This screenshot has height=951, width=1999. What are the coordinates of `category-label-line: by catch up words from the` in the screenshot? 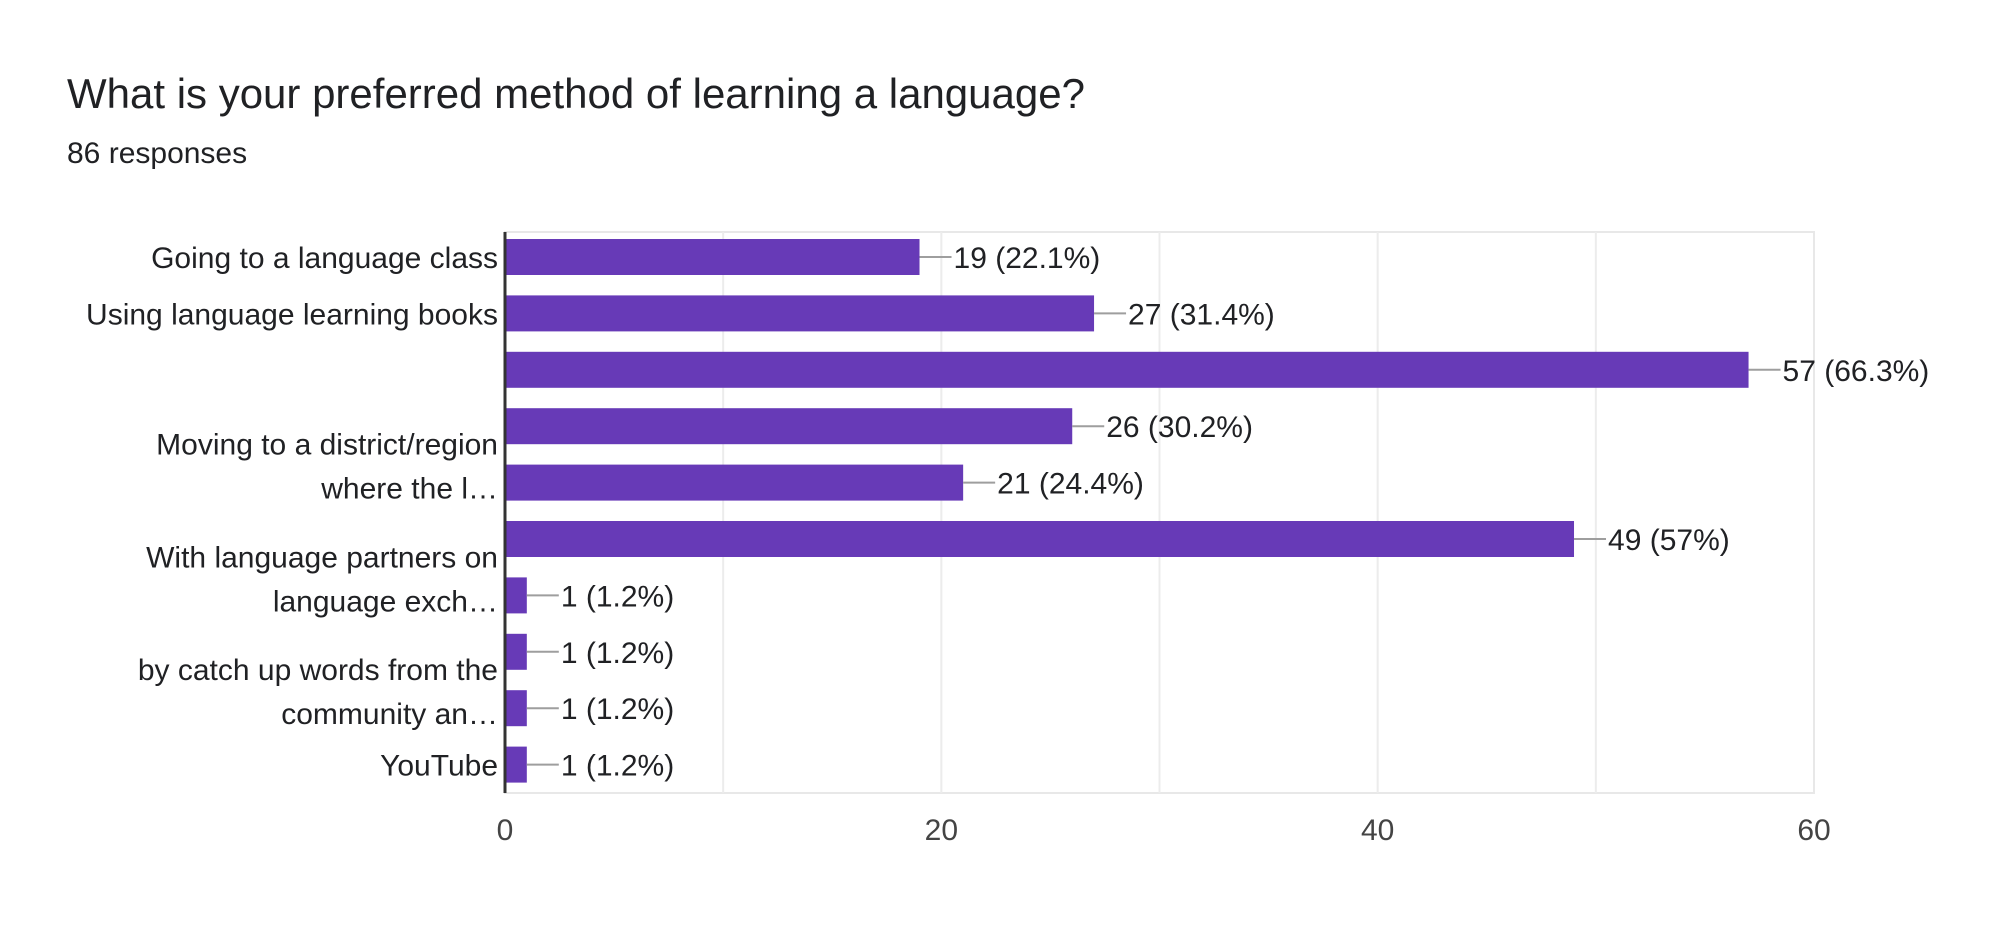 It's located at (318, 670).